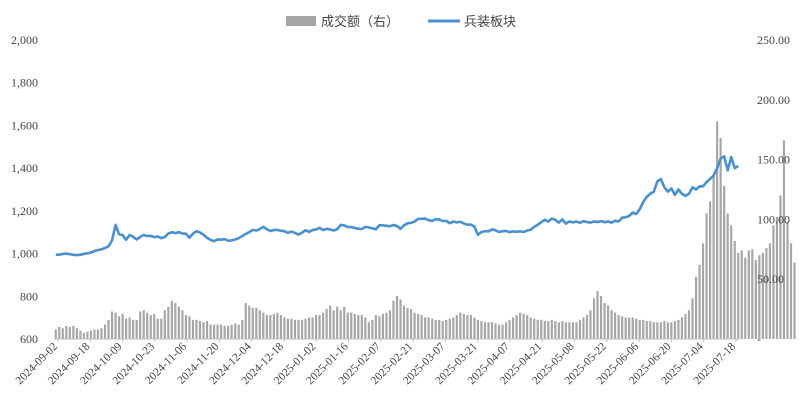 The image size is (800, 417). Describe the element at coordinates (24, 40) in the screenshot. I see `left-axis-tick-label: 2,000` at that location.